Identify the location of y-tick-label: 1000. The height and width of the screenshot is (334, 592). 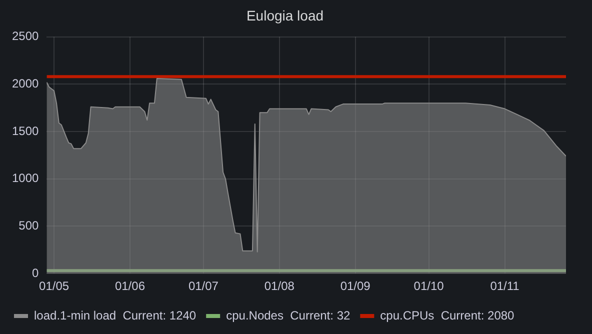
(26, 178).